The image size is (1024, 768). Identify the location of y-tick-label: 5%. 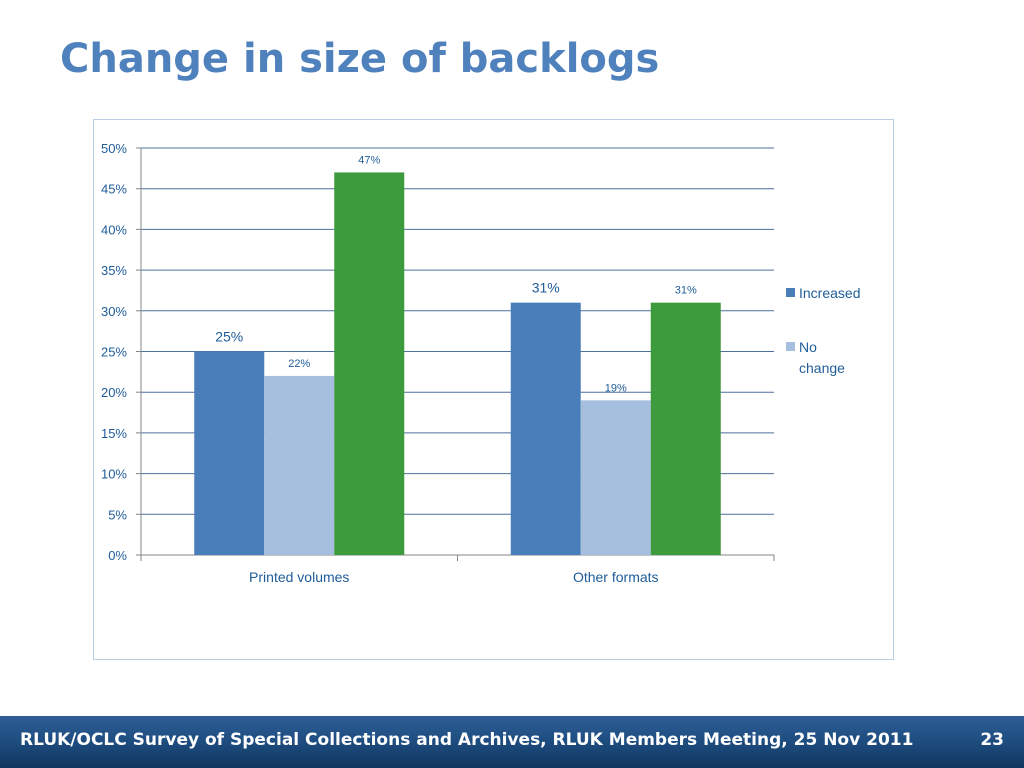
(117, 514).